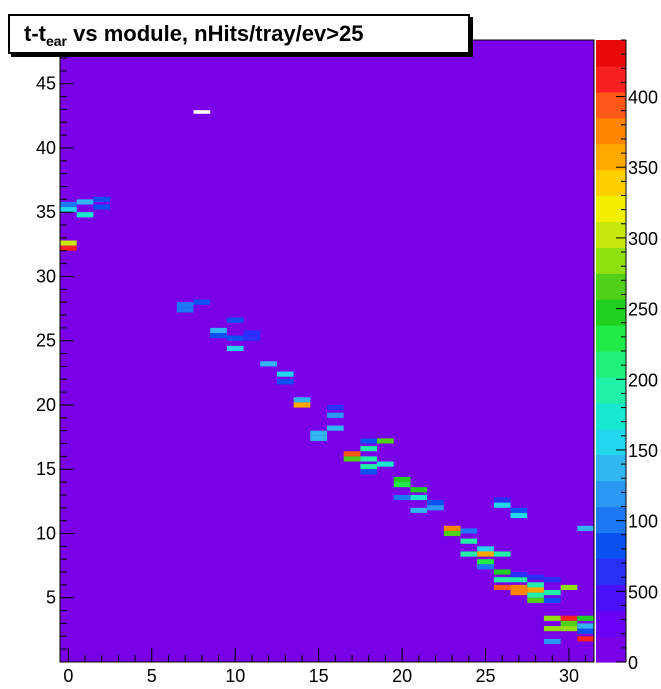 The width and height of the screenshot is (661, 689). I want to click on y-tick-label: 35, so click(46, 212).